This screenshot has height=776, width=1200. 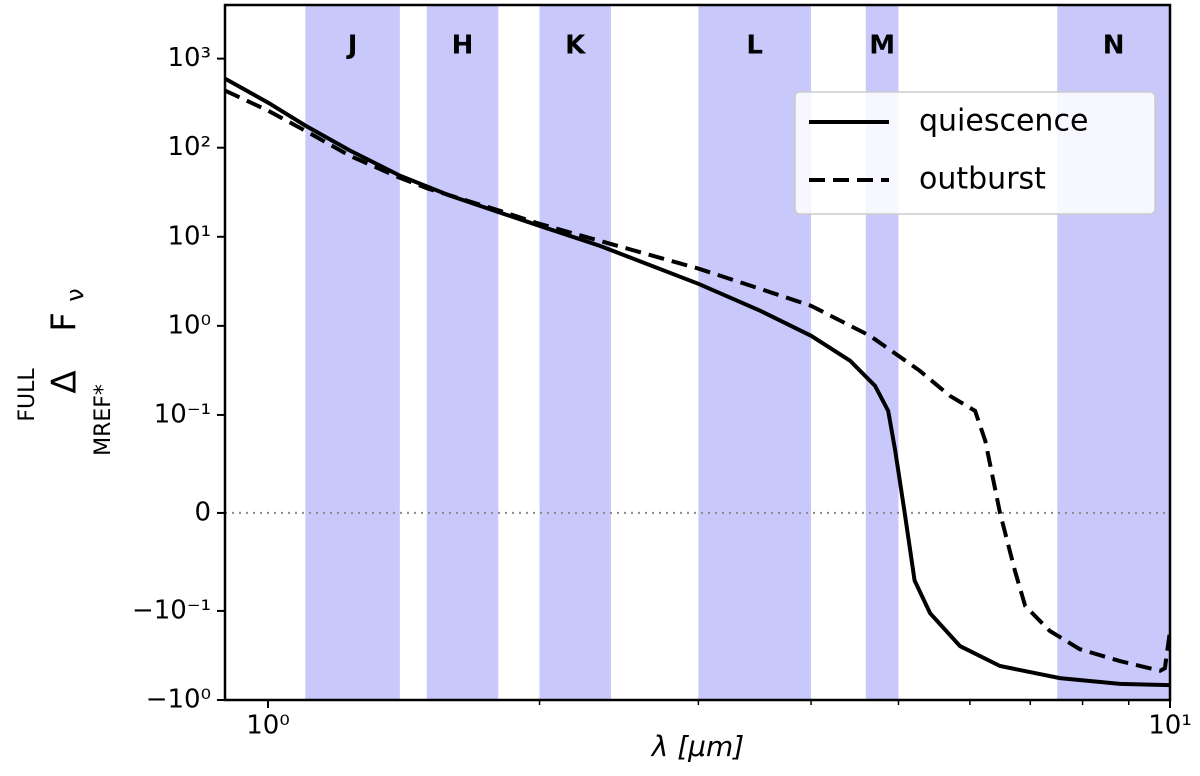 What do you see at coordinates (697, 746) in the screenshot?
I see `x-axis-label: λ [μm]` at bounding box center [697, 746].